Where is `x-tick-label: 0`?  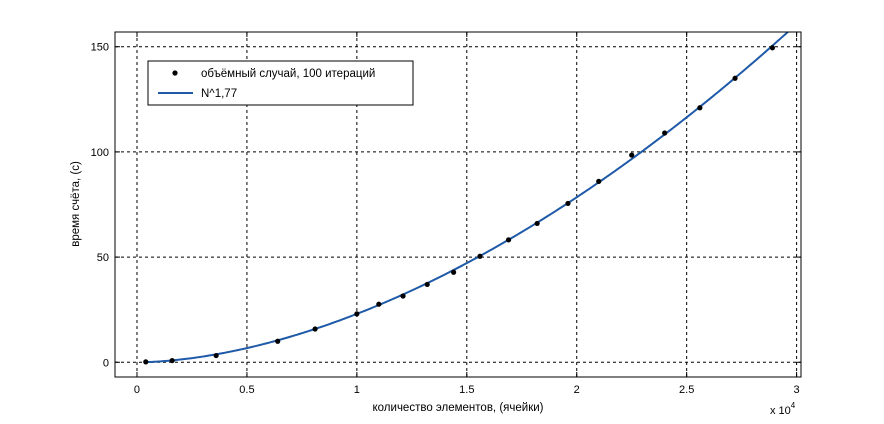
x-tick-label: 0 is located at coordinates (137, 390).